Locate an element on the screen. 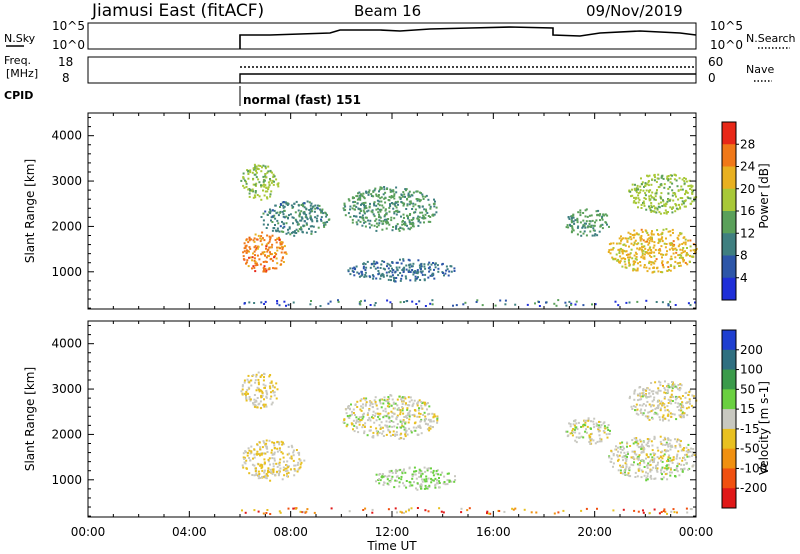  colorbar-swatch is located at coordinates (729, 439).